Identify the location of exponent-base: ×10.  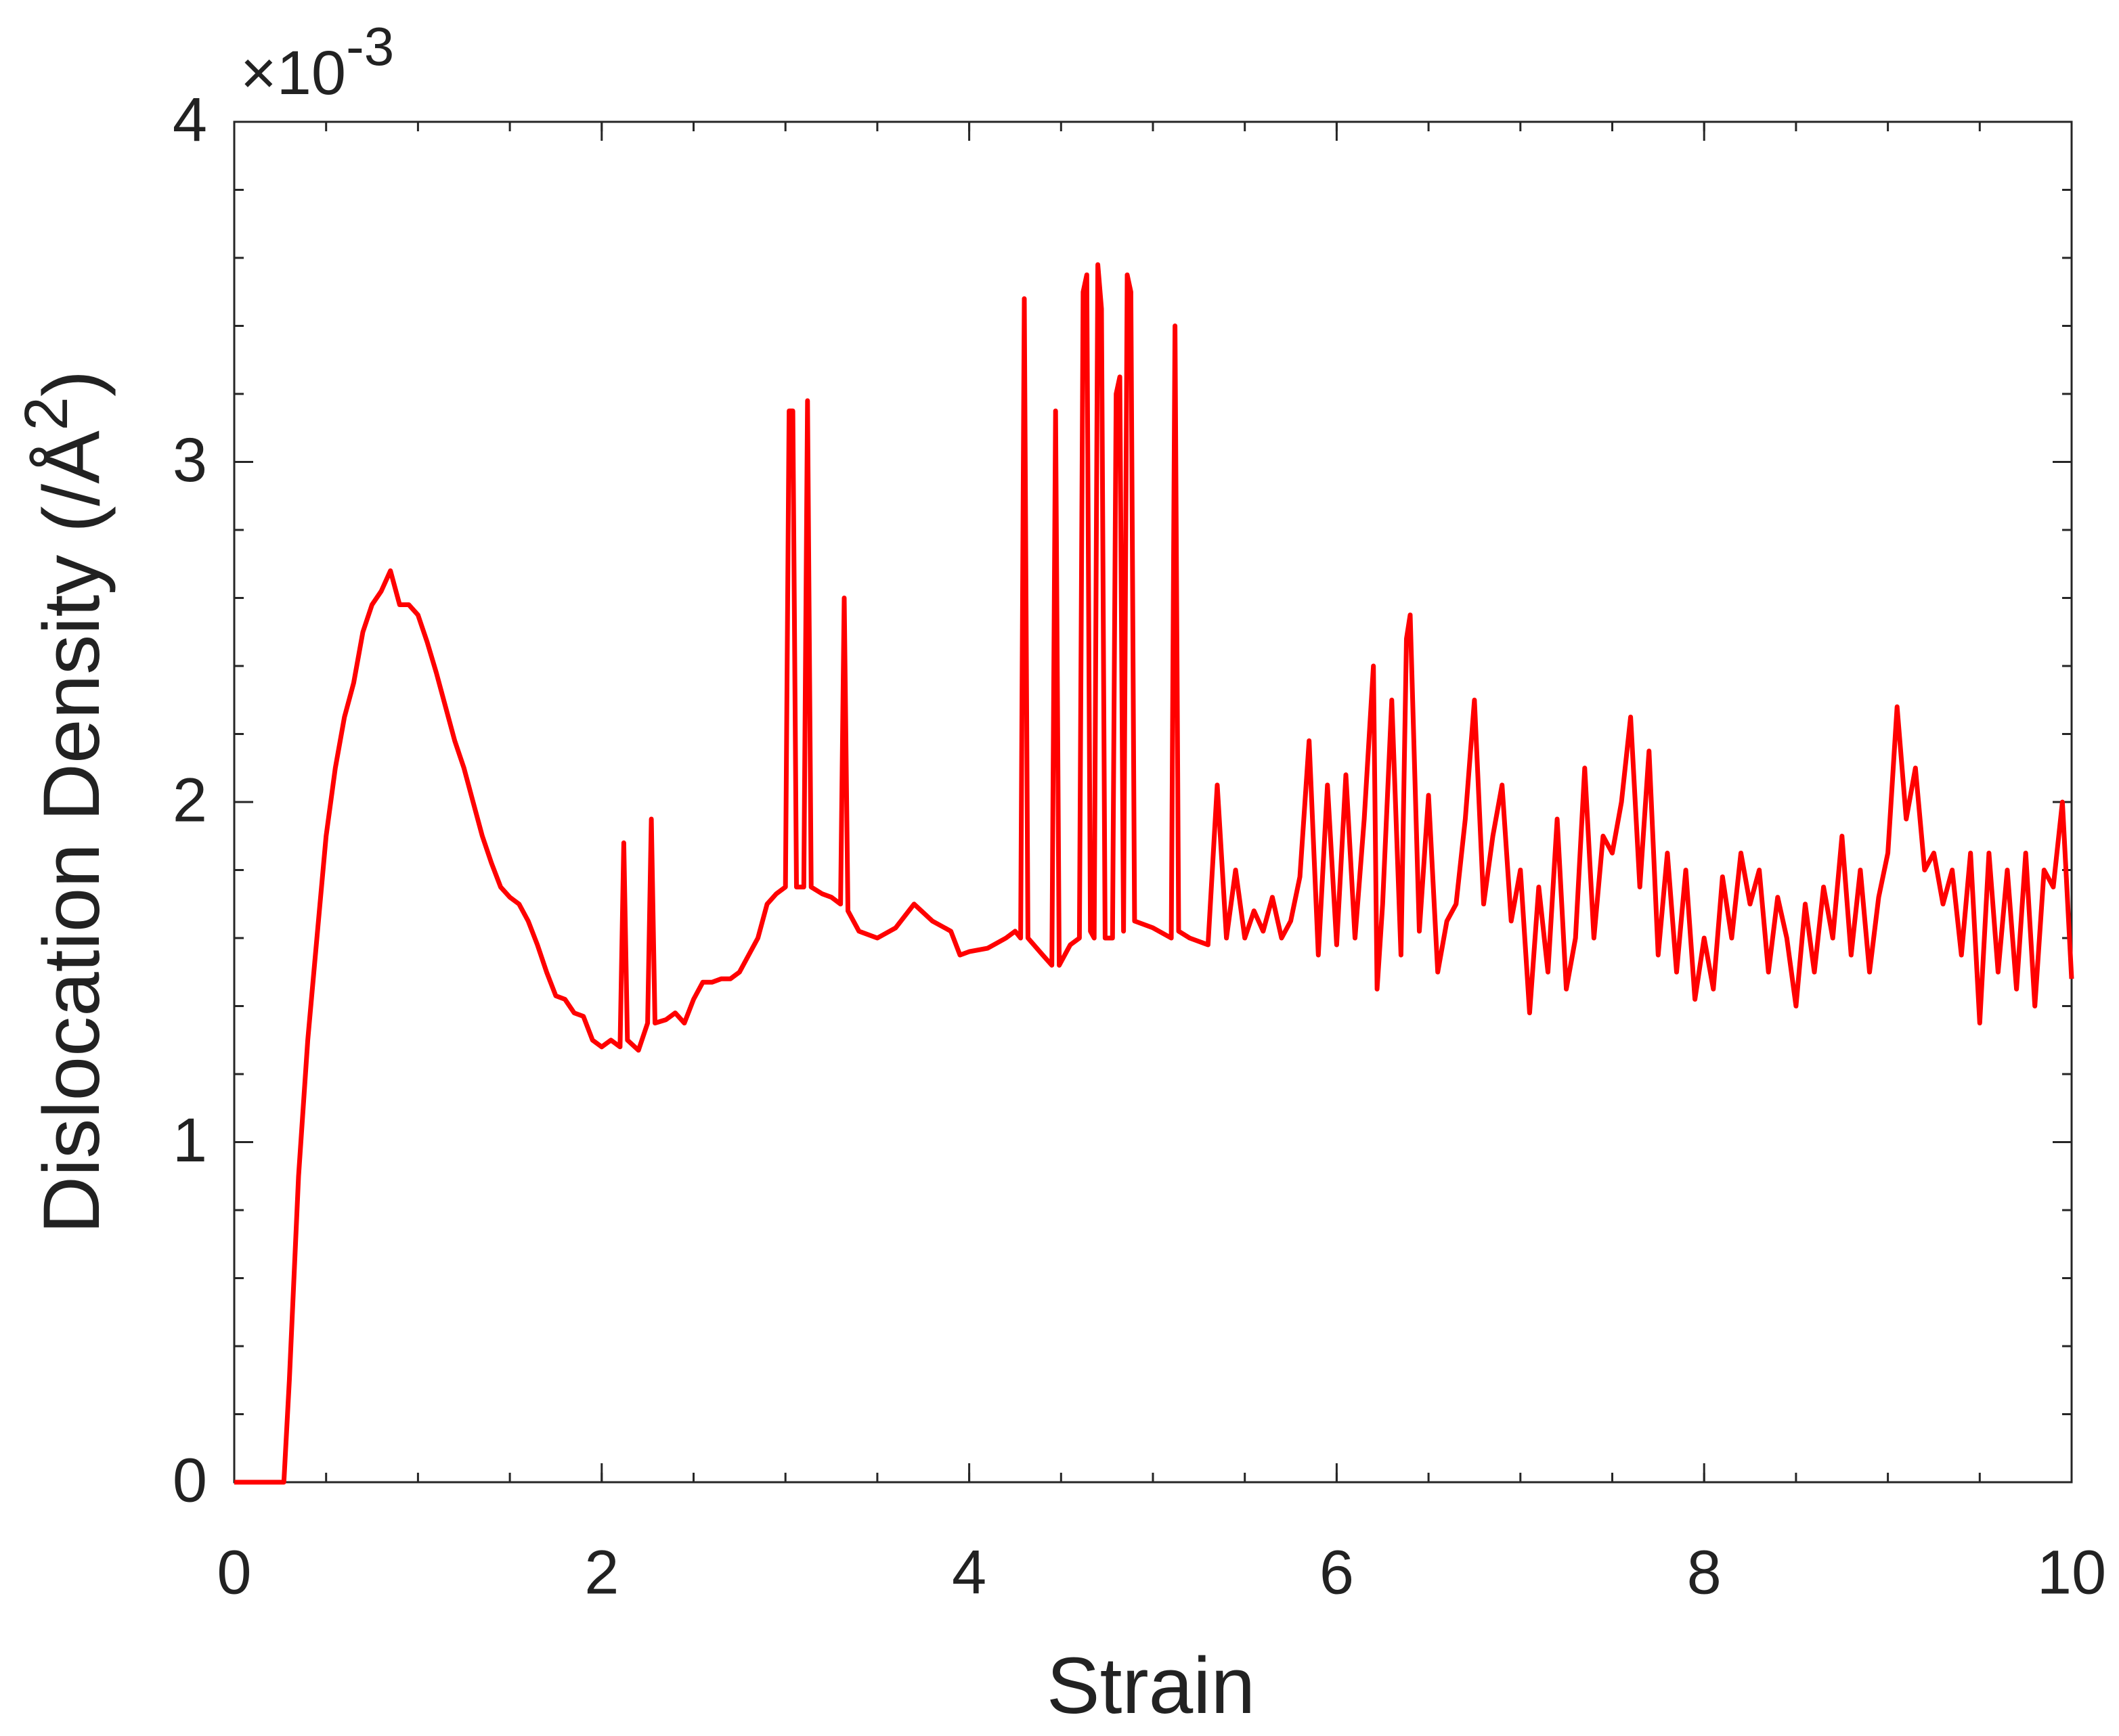
(293, 73).